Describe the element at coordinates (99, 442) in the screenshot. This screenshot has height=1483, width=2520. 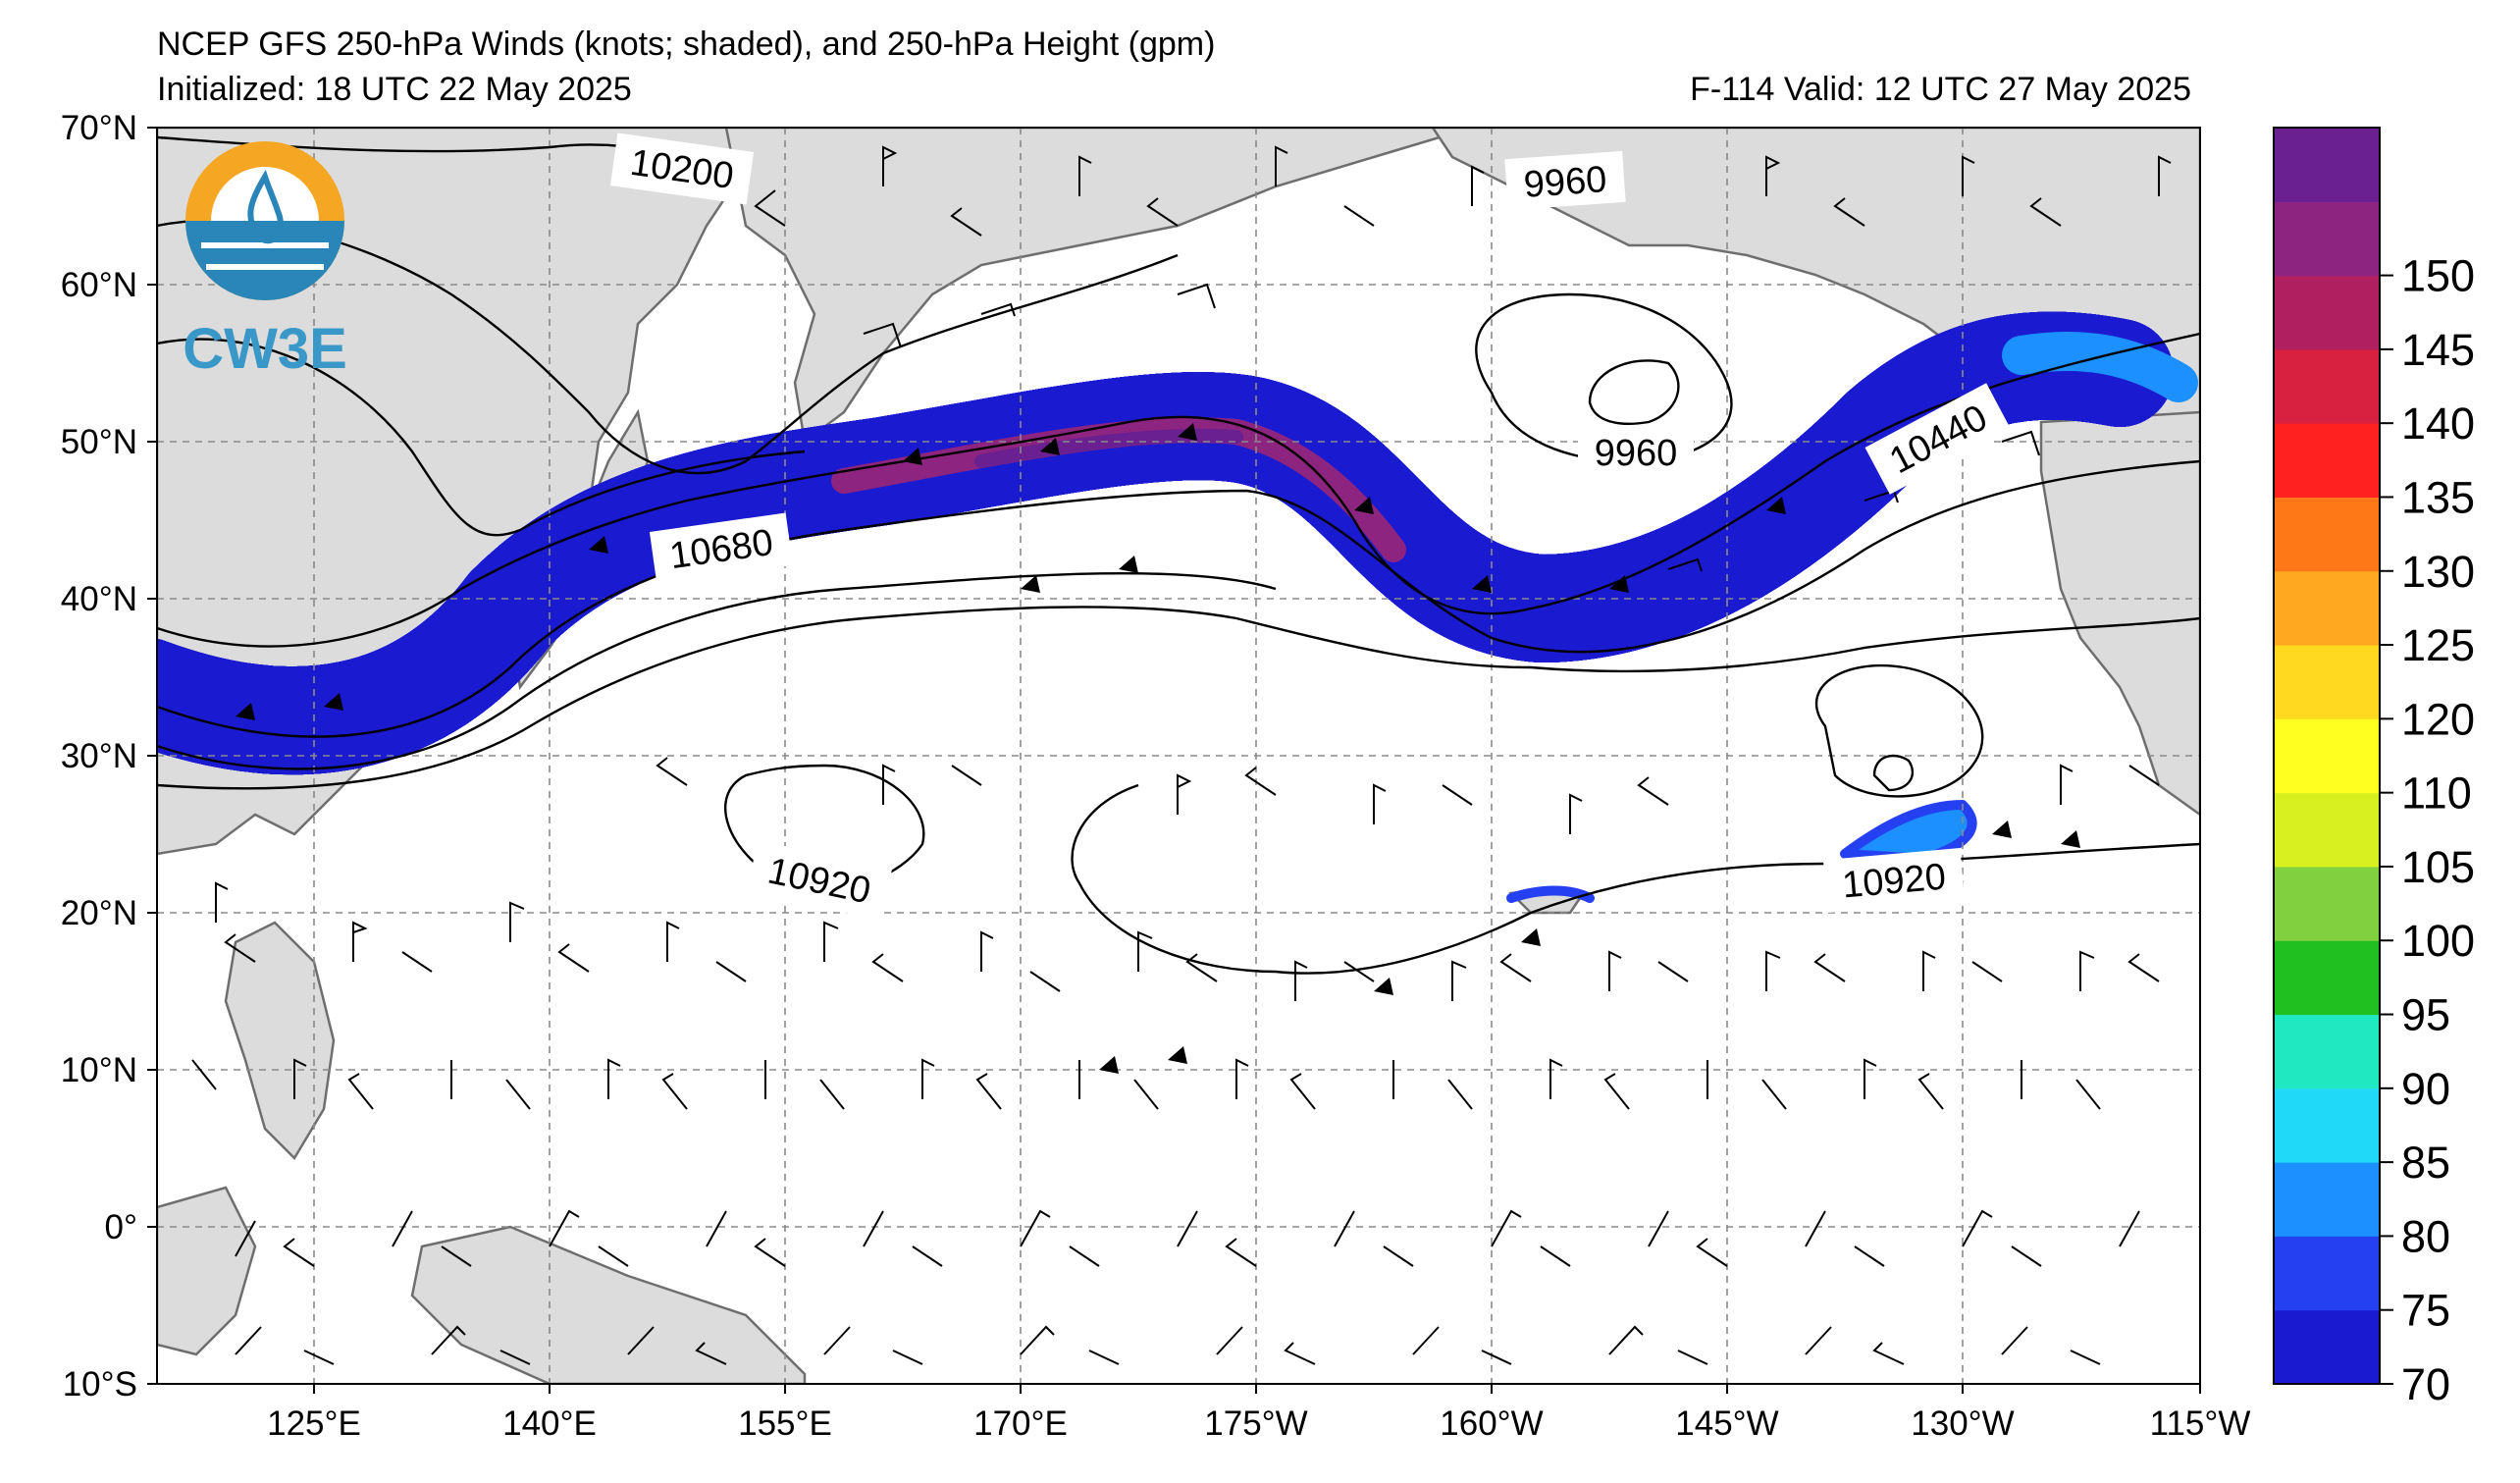
I see `lat-label: 50°N` at that location.